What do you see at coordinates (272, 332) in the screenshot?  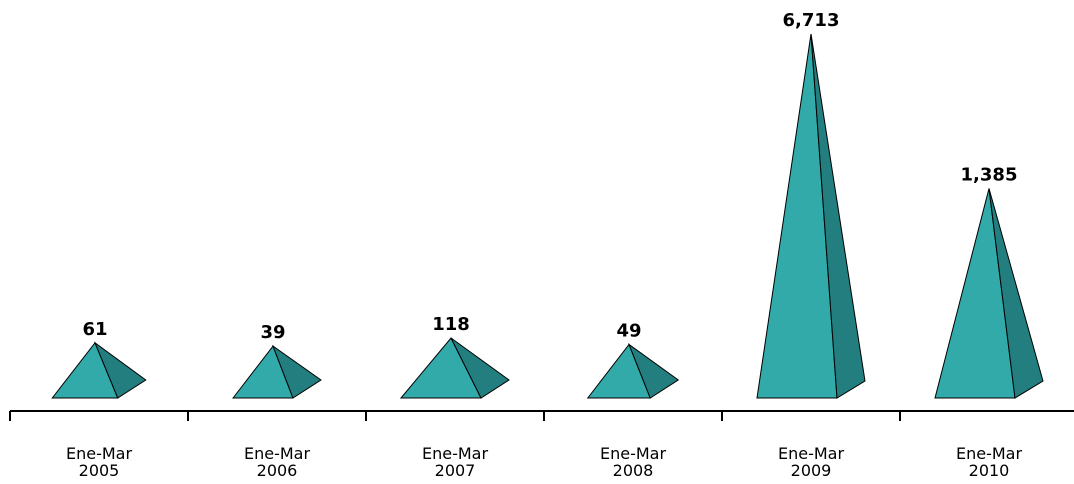 I see `data-label: 39` at bounding box center [272, 332].